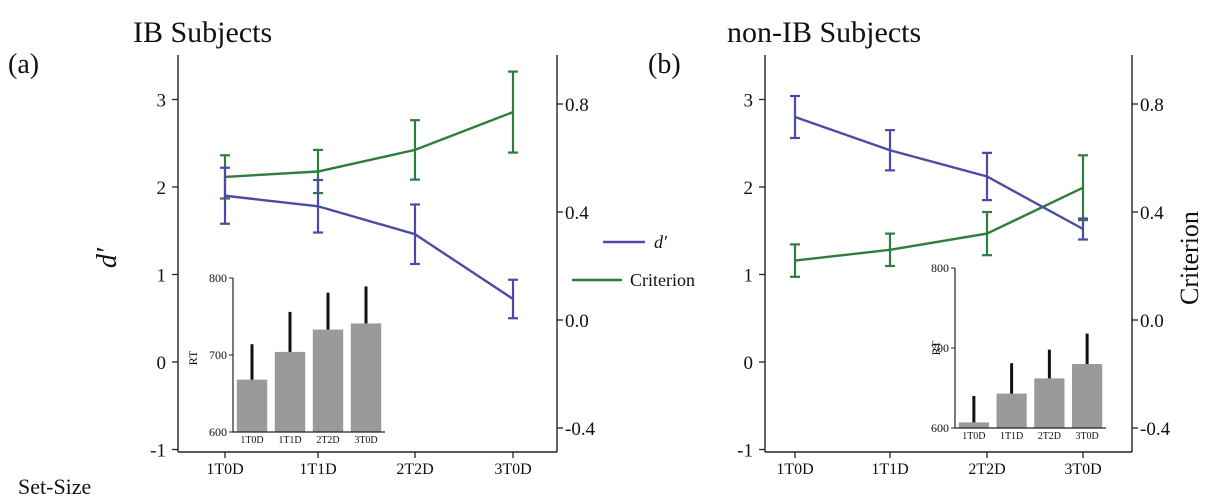 This screenshot has width=1210, height=499. Describe the element at coordinates (23, 64) in the screenshot. I see `panel-label: (a)` at that location.